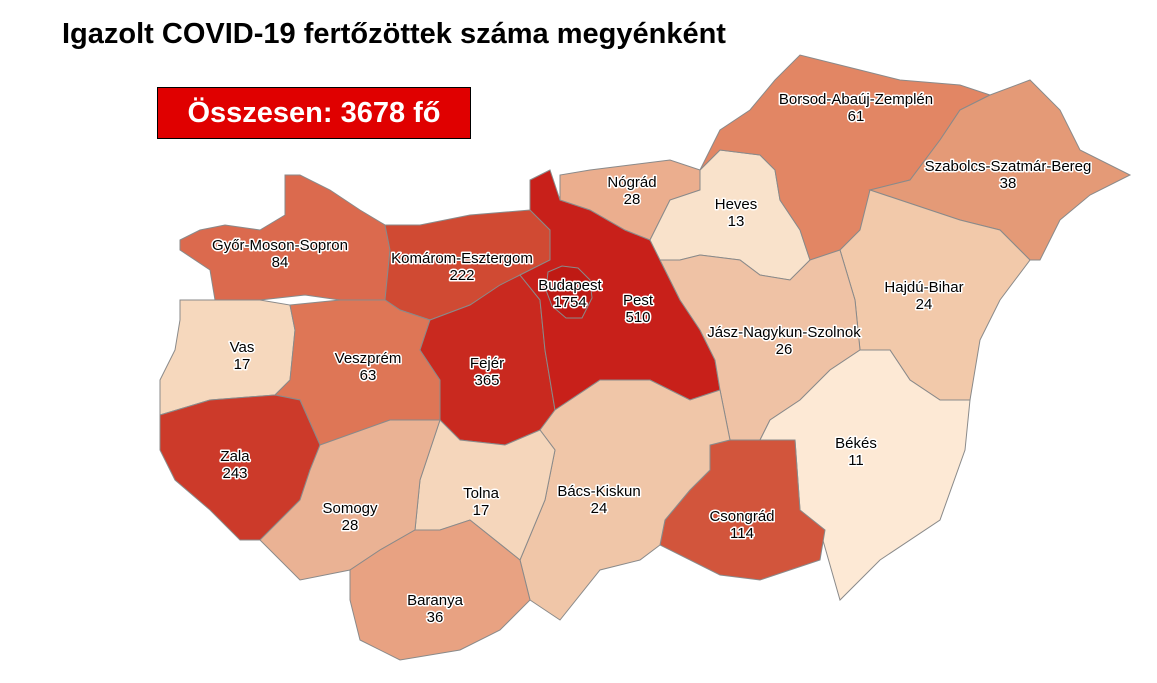  What do you see at coordinates (242, 347) in the screenshot?
I see `county-name: Vas` at bounding box center [242, 347].